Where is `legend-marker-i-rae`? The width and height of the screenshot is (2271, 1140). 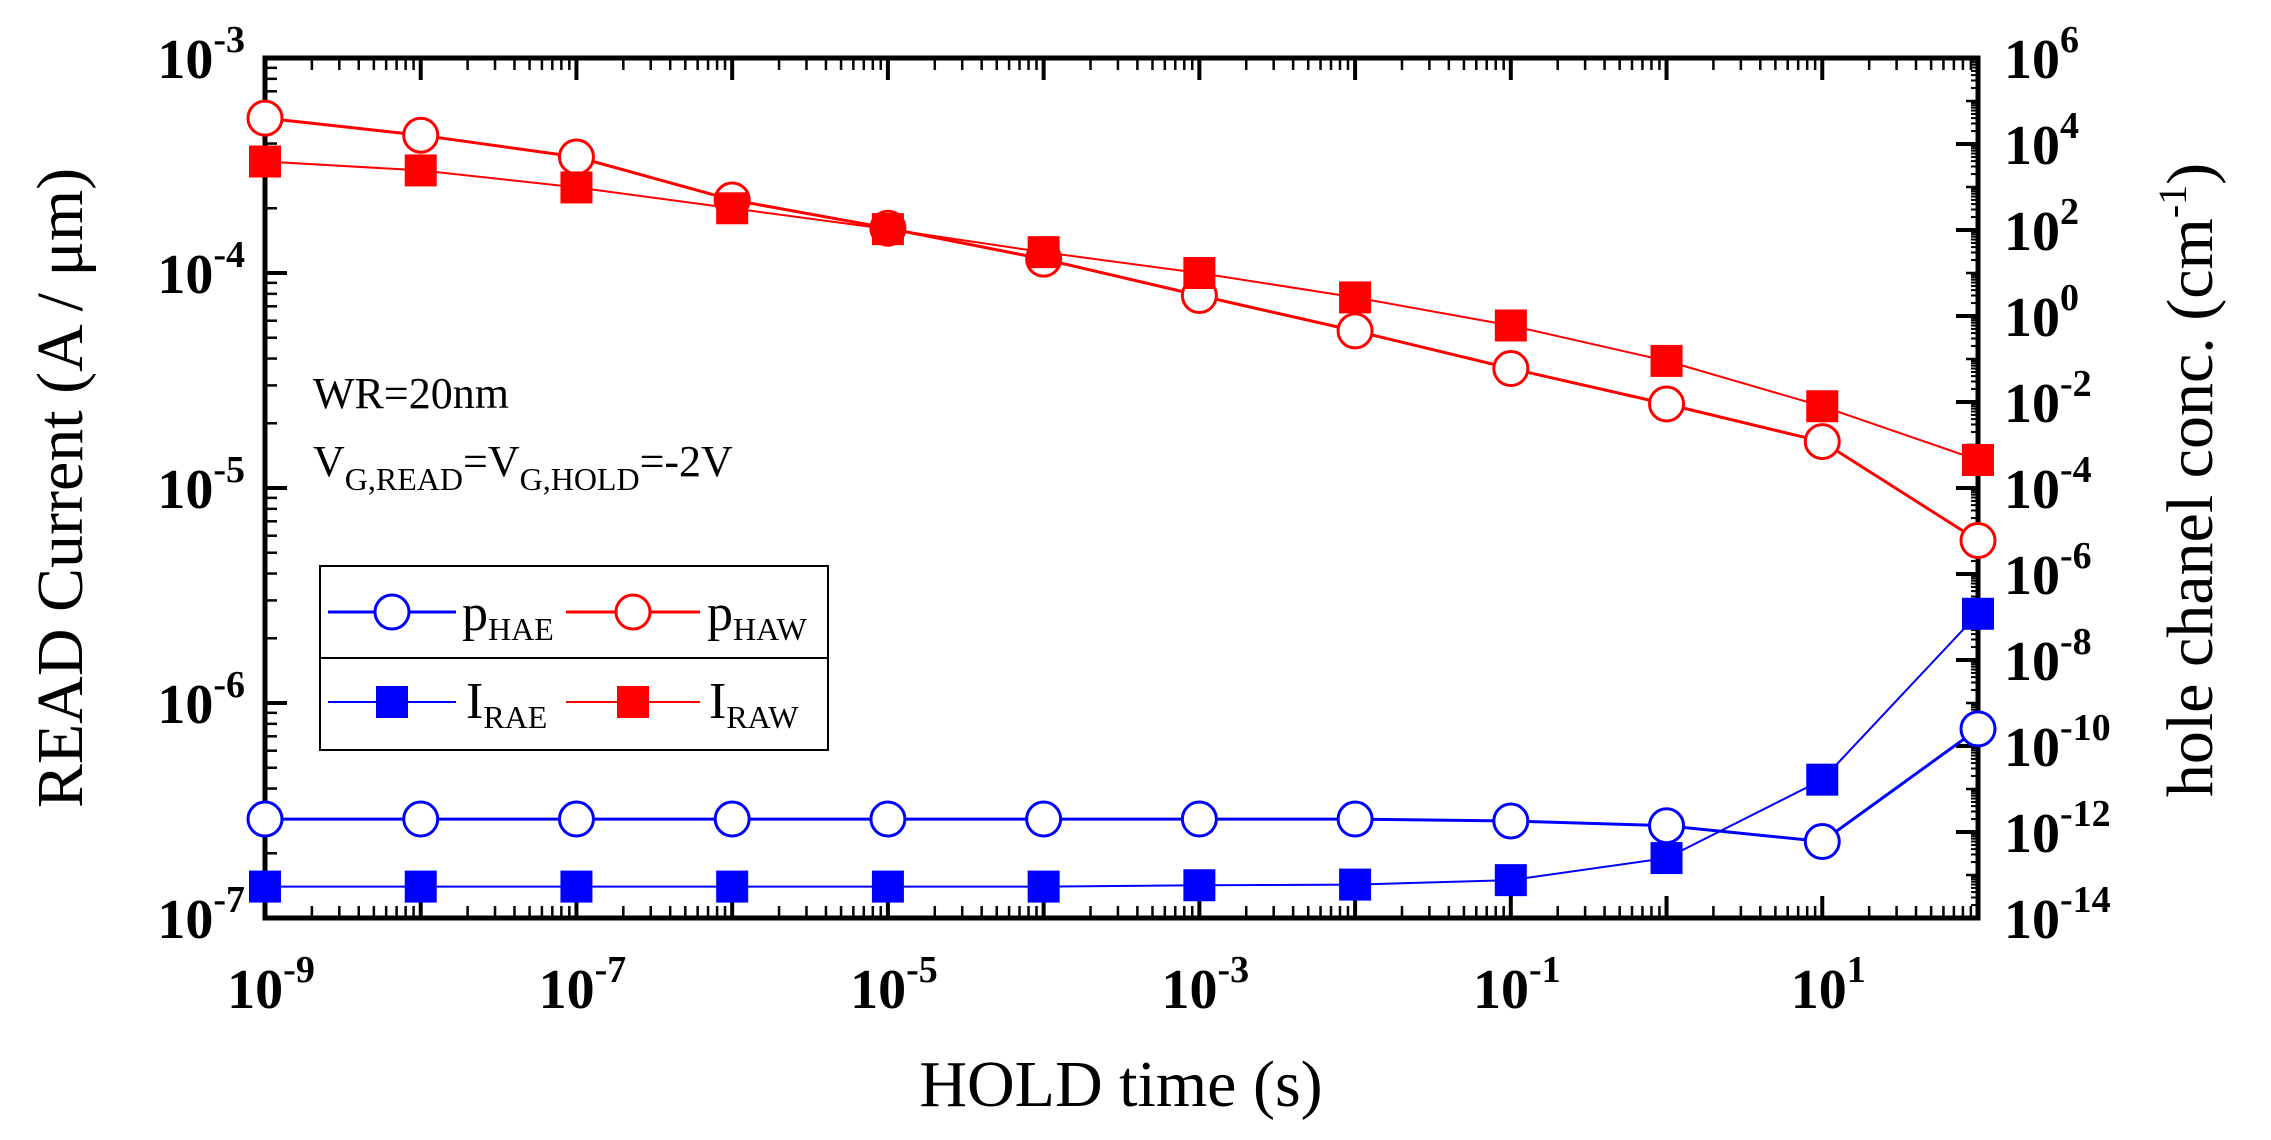
legend-marker-i-rae is located at coordinates (392, 702).